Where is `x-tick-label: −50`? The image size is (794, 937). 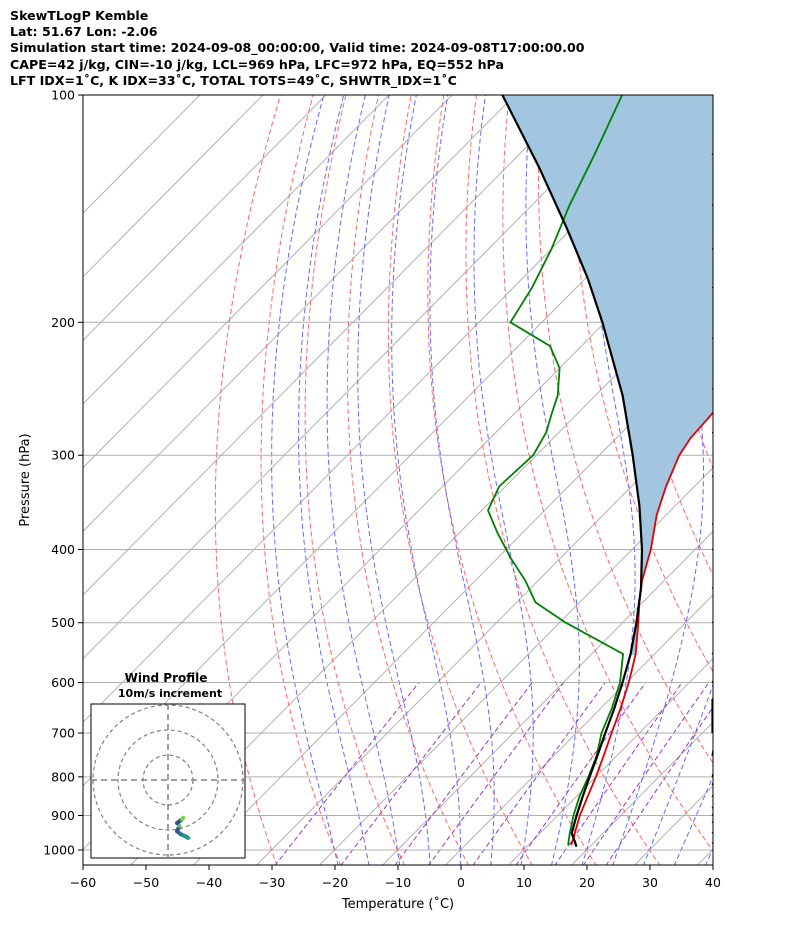
x-tick-label: −50 is located at coordinates (146, 882).